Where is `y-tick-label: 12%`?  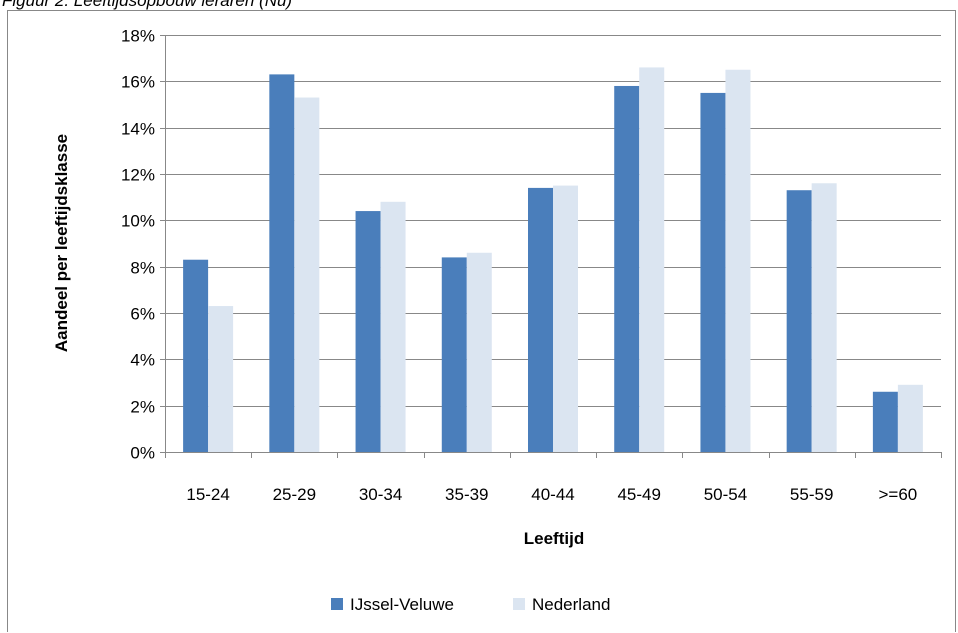
y-tick-label: 12% is located at coordinates (138, 175).